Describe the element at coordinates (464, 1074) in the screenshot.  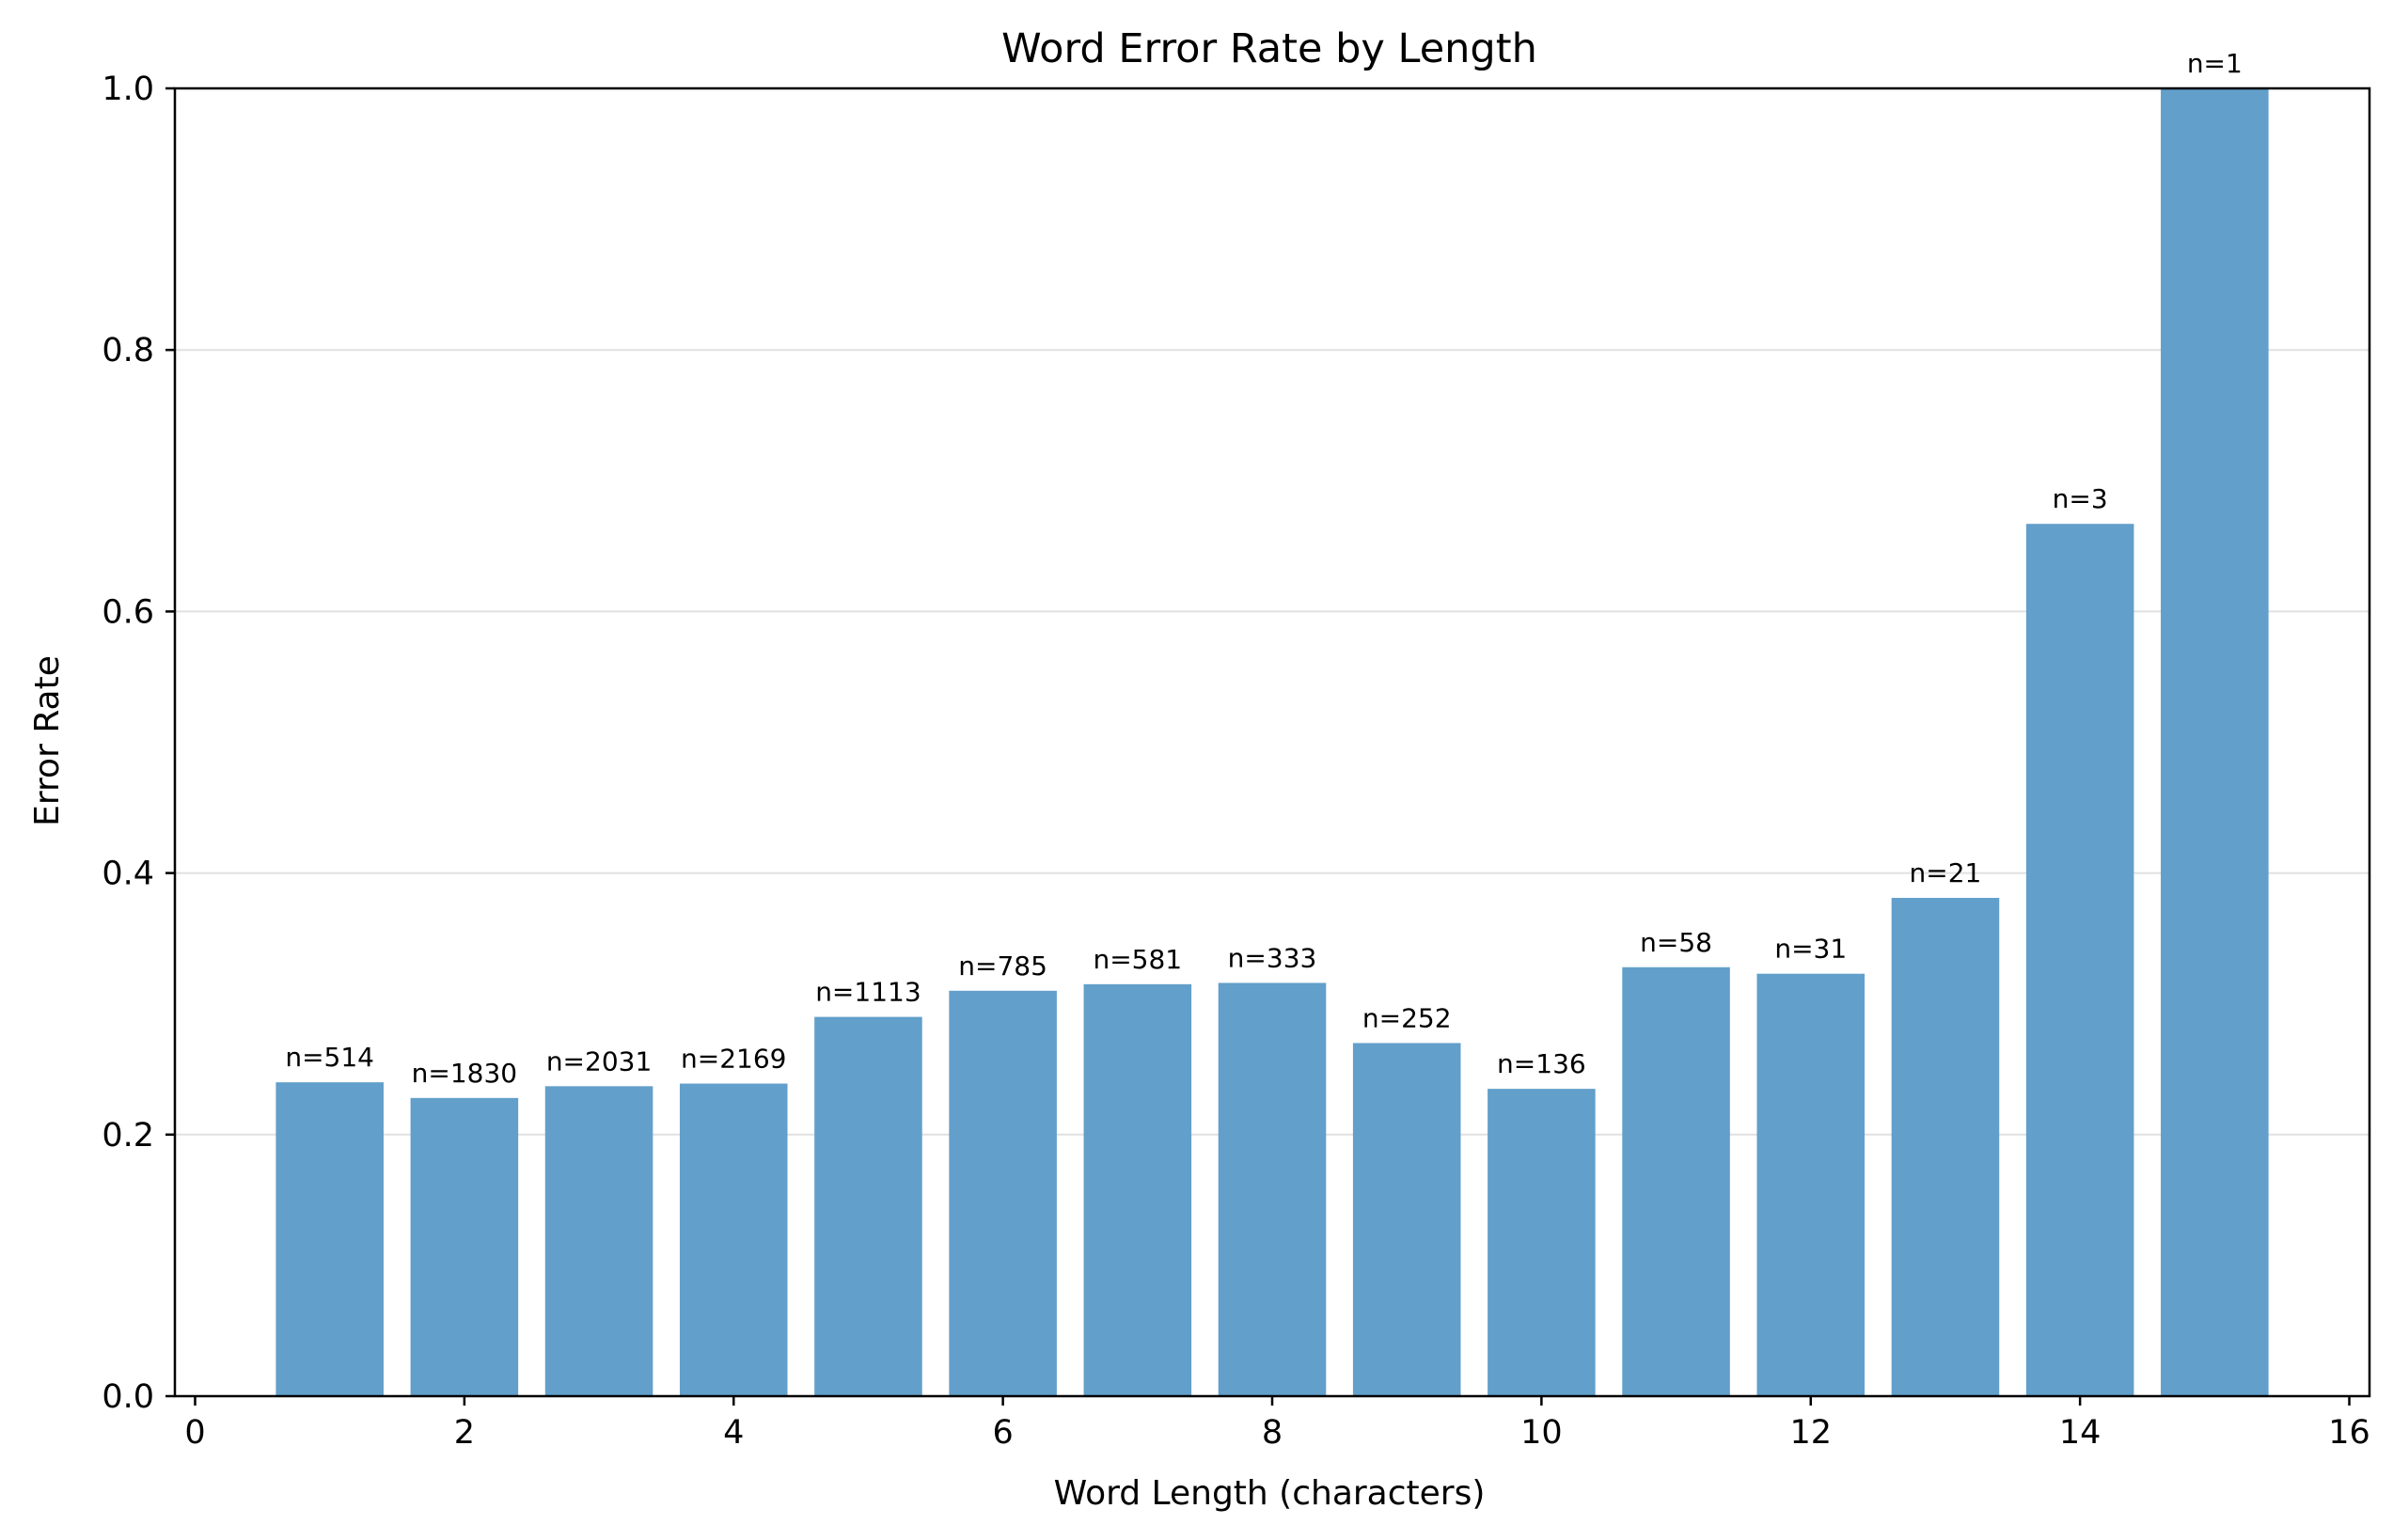
I see `bar-count-label: n=1830` at that location.